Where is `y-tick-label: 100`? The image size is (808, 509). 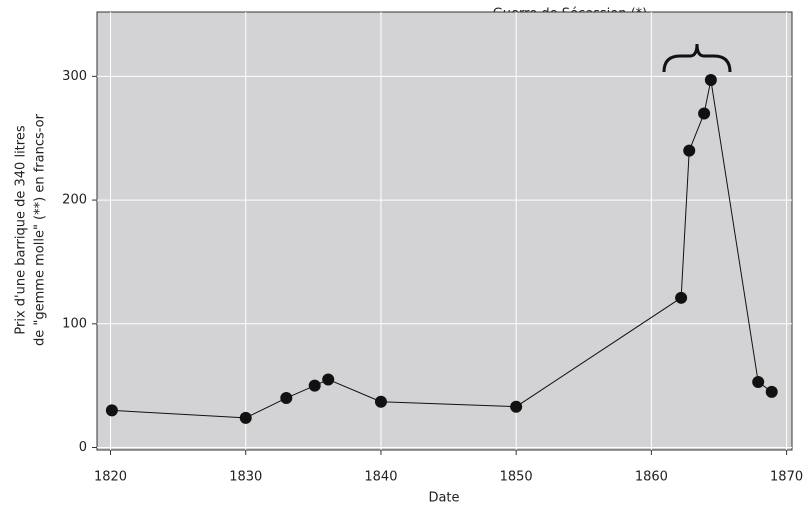
y-tick-label: 100 is located at coordinates (74, 323).